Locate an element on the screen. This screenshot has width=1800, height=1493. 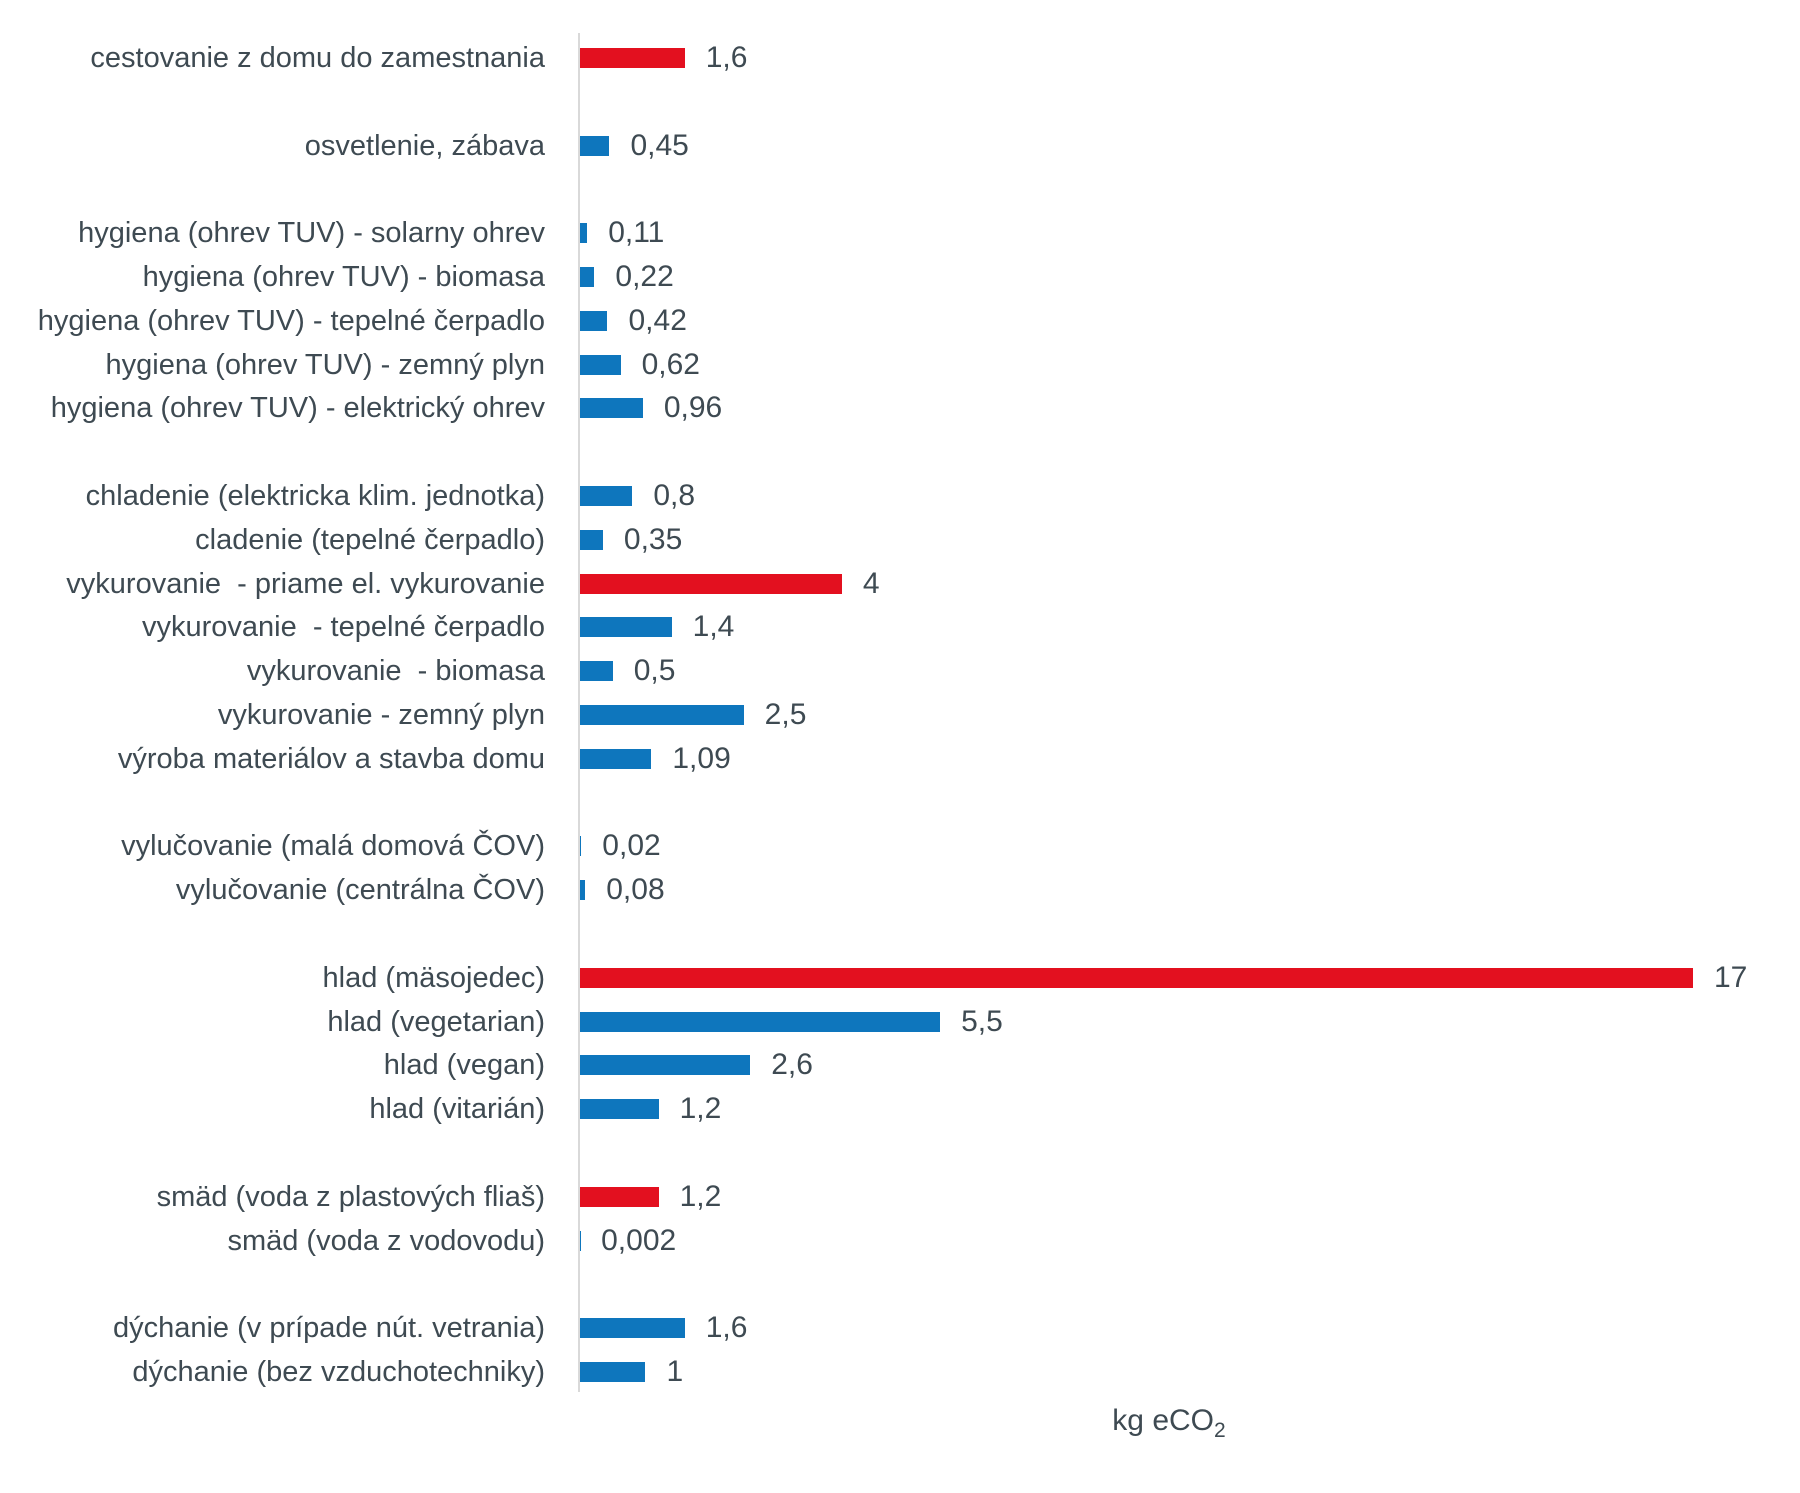
category-label: výroba materiálov a stavba domu is located at coordinates (331, 758).